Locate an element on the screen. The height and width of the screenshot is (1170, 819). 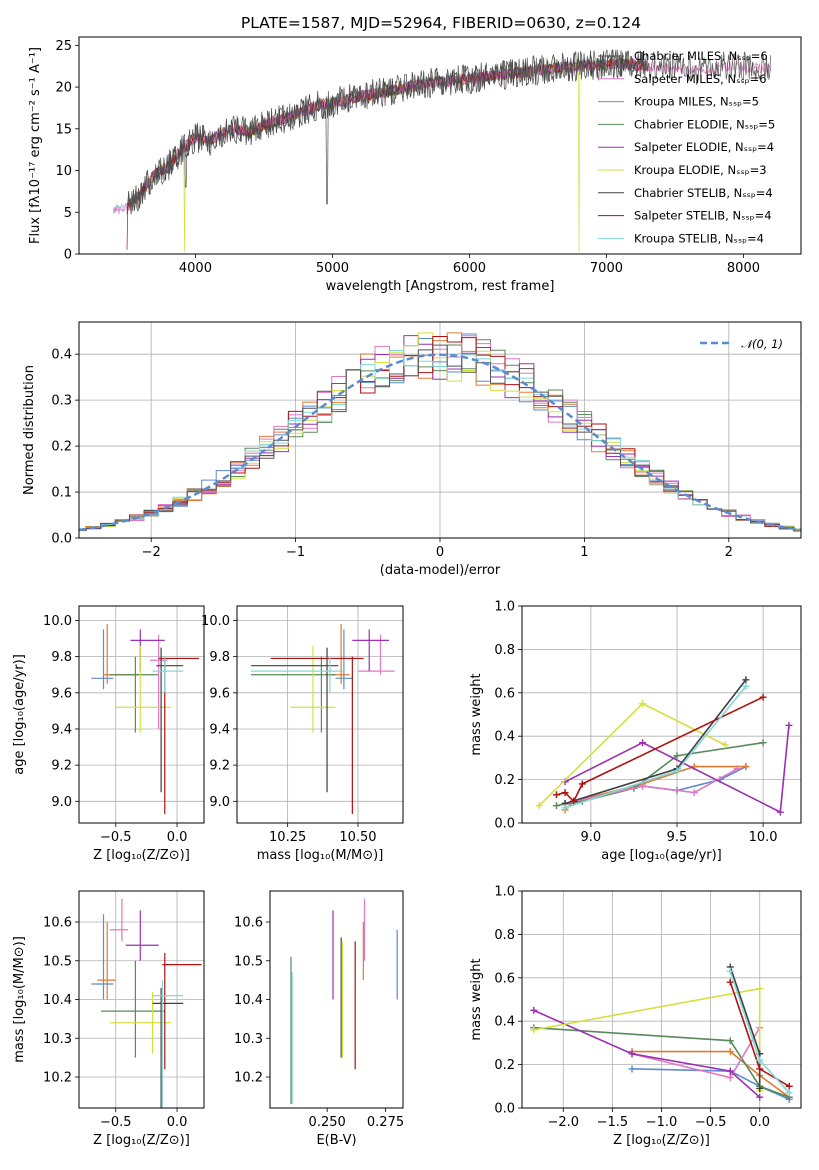
y-tick-label: 0.8 is located at coordinates (504, 935).